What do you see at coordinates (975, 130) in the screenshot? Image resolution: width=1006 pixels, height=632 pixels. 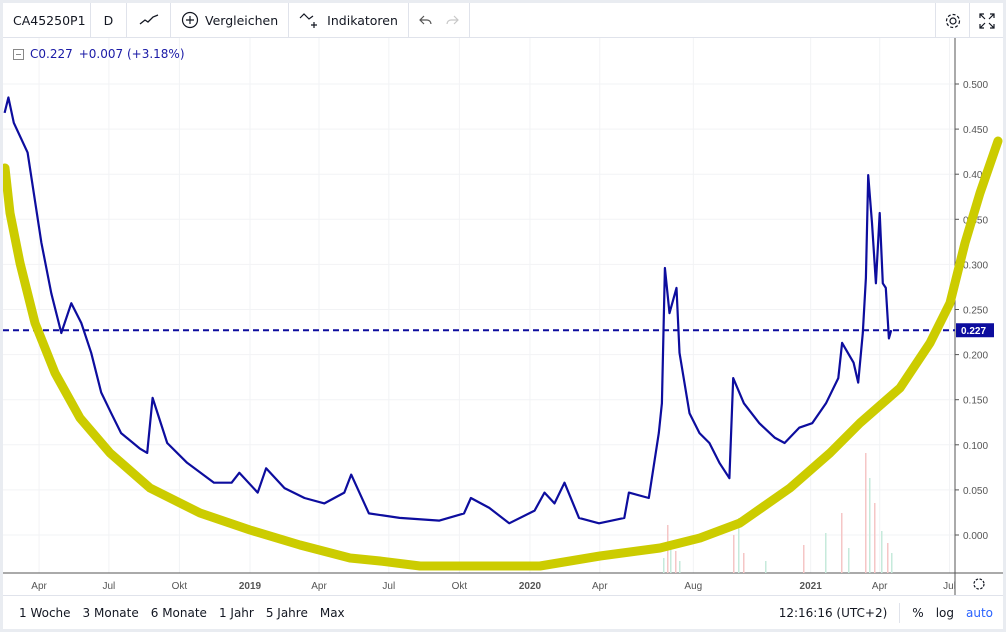 I see `y-tick-label: 0.450` at bounding box center [975, 130].